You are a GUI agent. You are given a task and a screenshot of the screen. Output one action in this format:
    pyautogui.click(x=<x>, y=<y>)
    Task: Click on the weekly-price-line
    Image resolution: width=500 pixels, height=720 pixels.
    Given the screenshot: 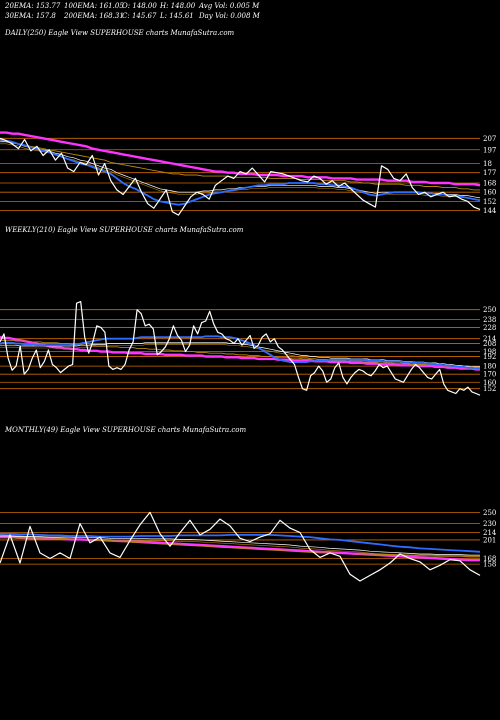 What is the action you would take?
    pyautogui.click(x=240, y=348)
    